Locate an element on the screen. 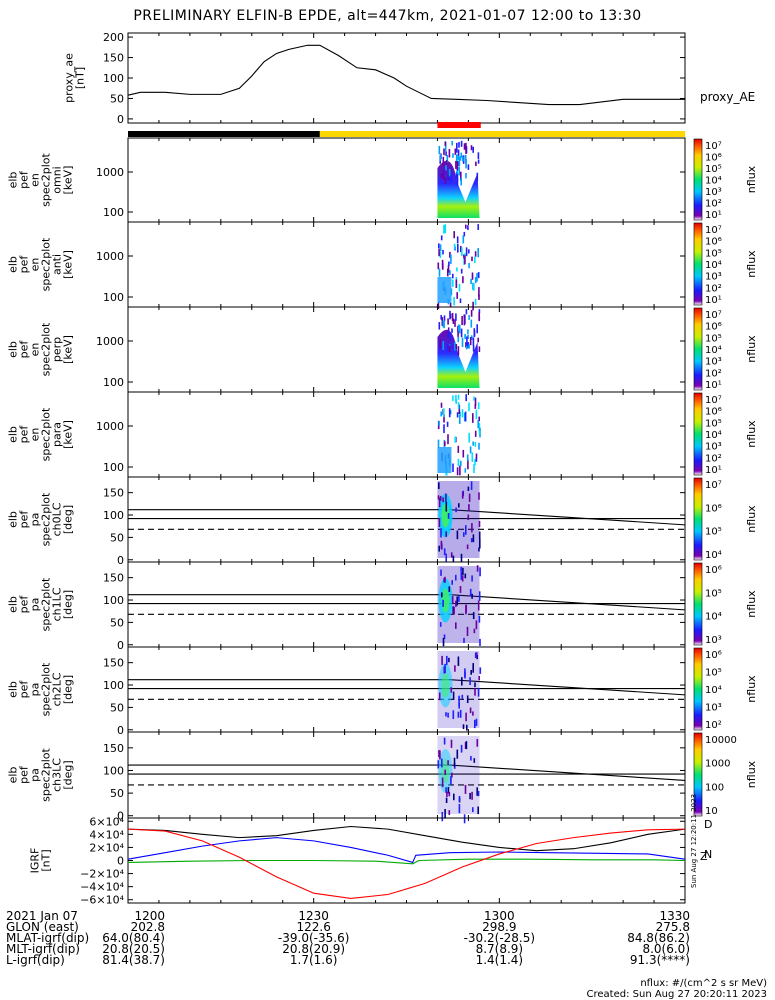  energy-spectrogram-4-colorbar-tick-label: 10⁶ is located at coordinates (713, 412).